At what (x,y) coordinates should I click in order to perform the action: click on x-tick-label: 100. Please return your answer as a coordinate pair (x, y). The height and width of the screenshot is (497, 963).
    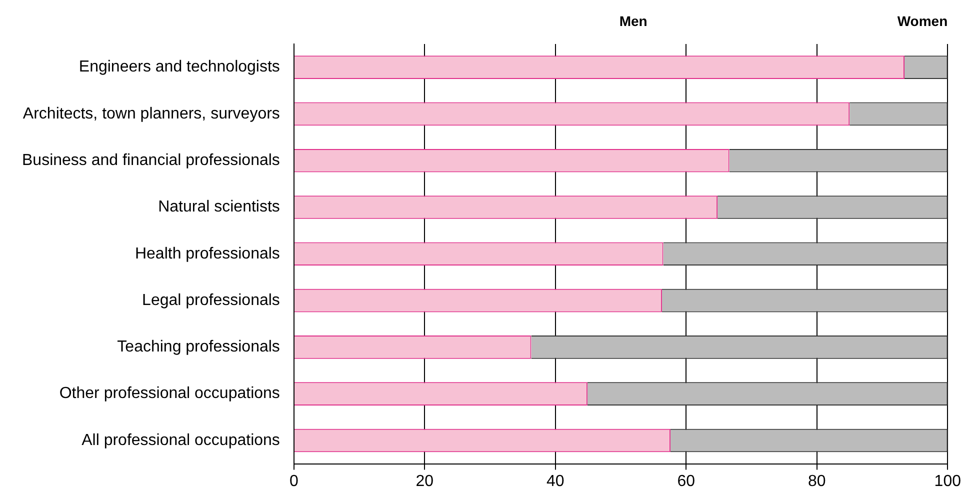
    Looking at the image, I should click on (948, 481).